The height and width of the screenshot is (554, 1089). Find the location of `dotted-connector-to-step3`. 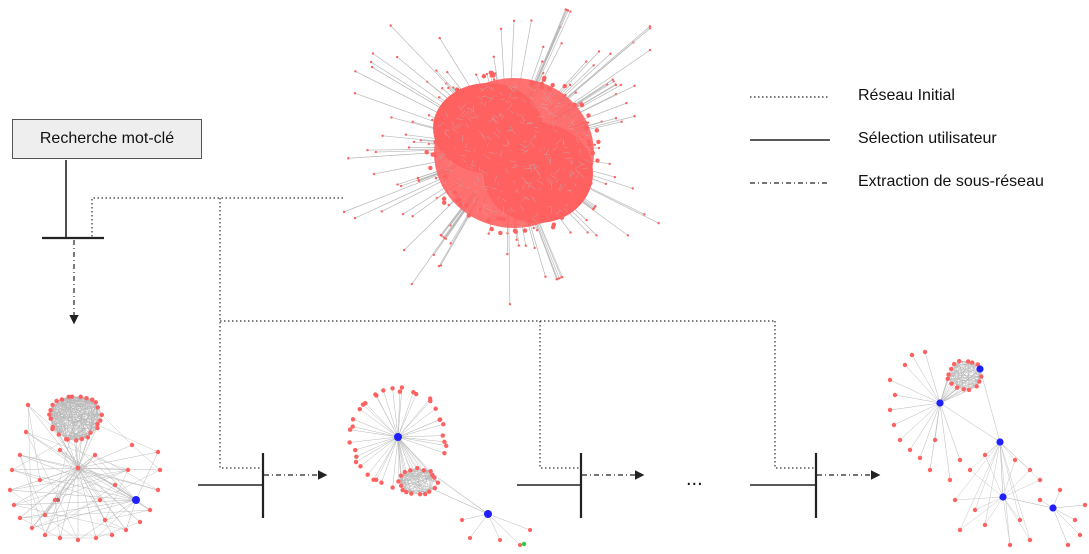

dotted-connector-to-step3 is located at coordinates (794, 395).